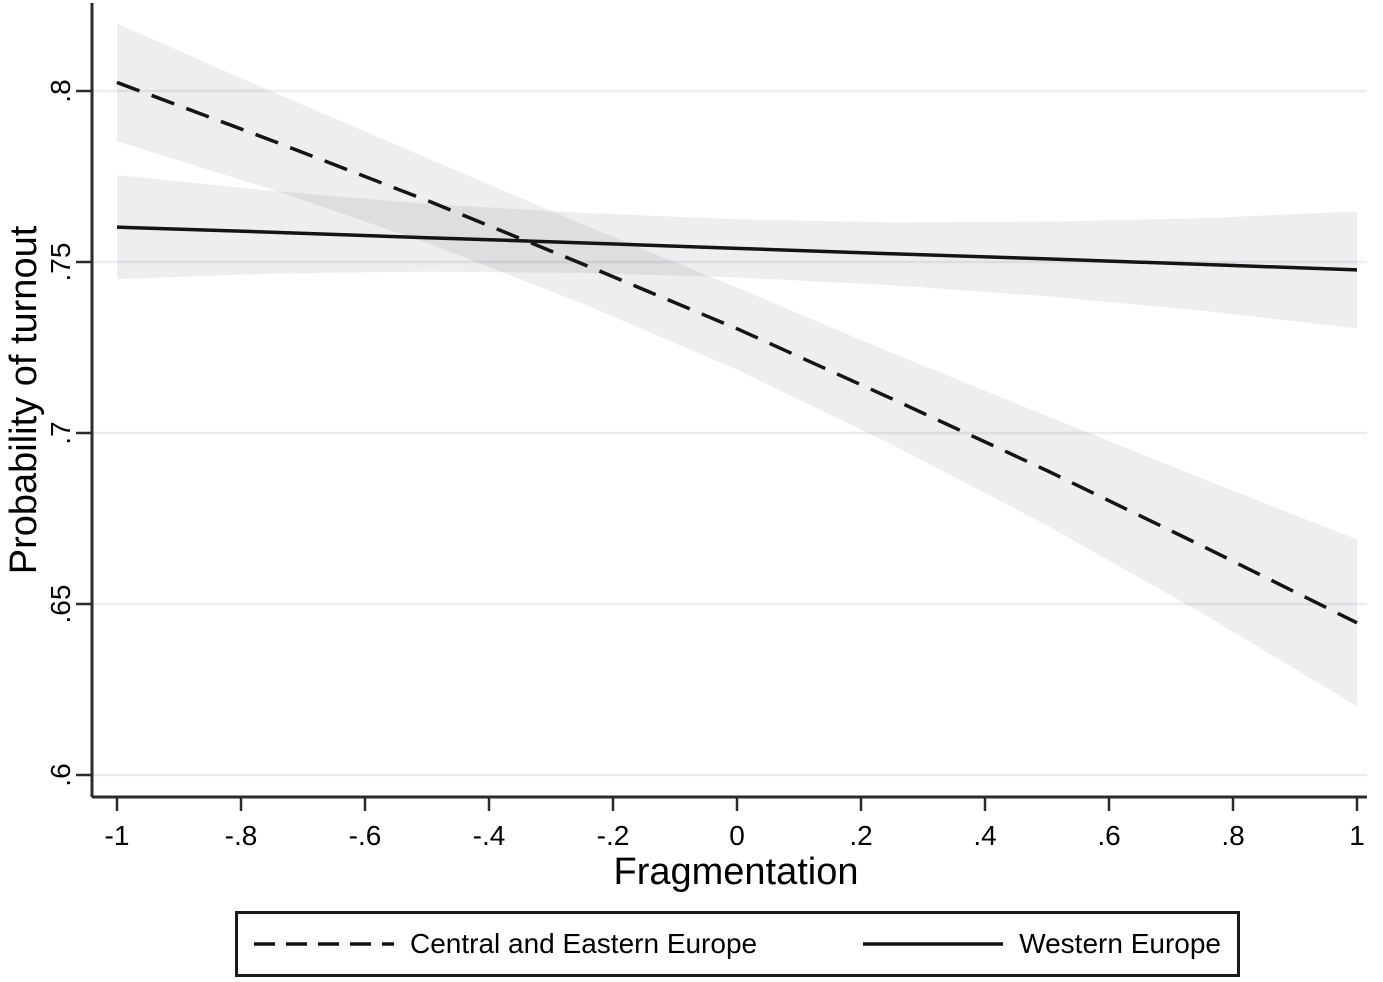 Image resolution: width=1383 pixels, height=982 pixels. I want to click on x-tick-label: 1, so click(1357, 835).